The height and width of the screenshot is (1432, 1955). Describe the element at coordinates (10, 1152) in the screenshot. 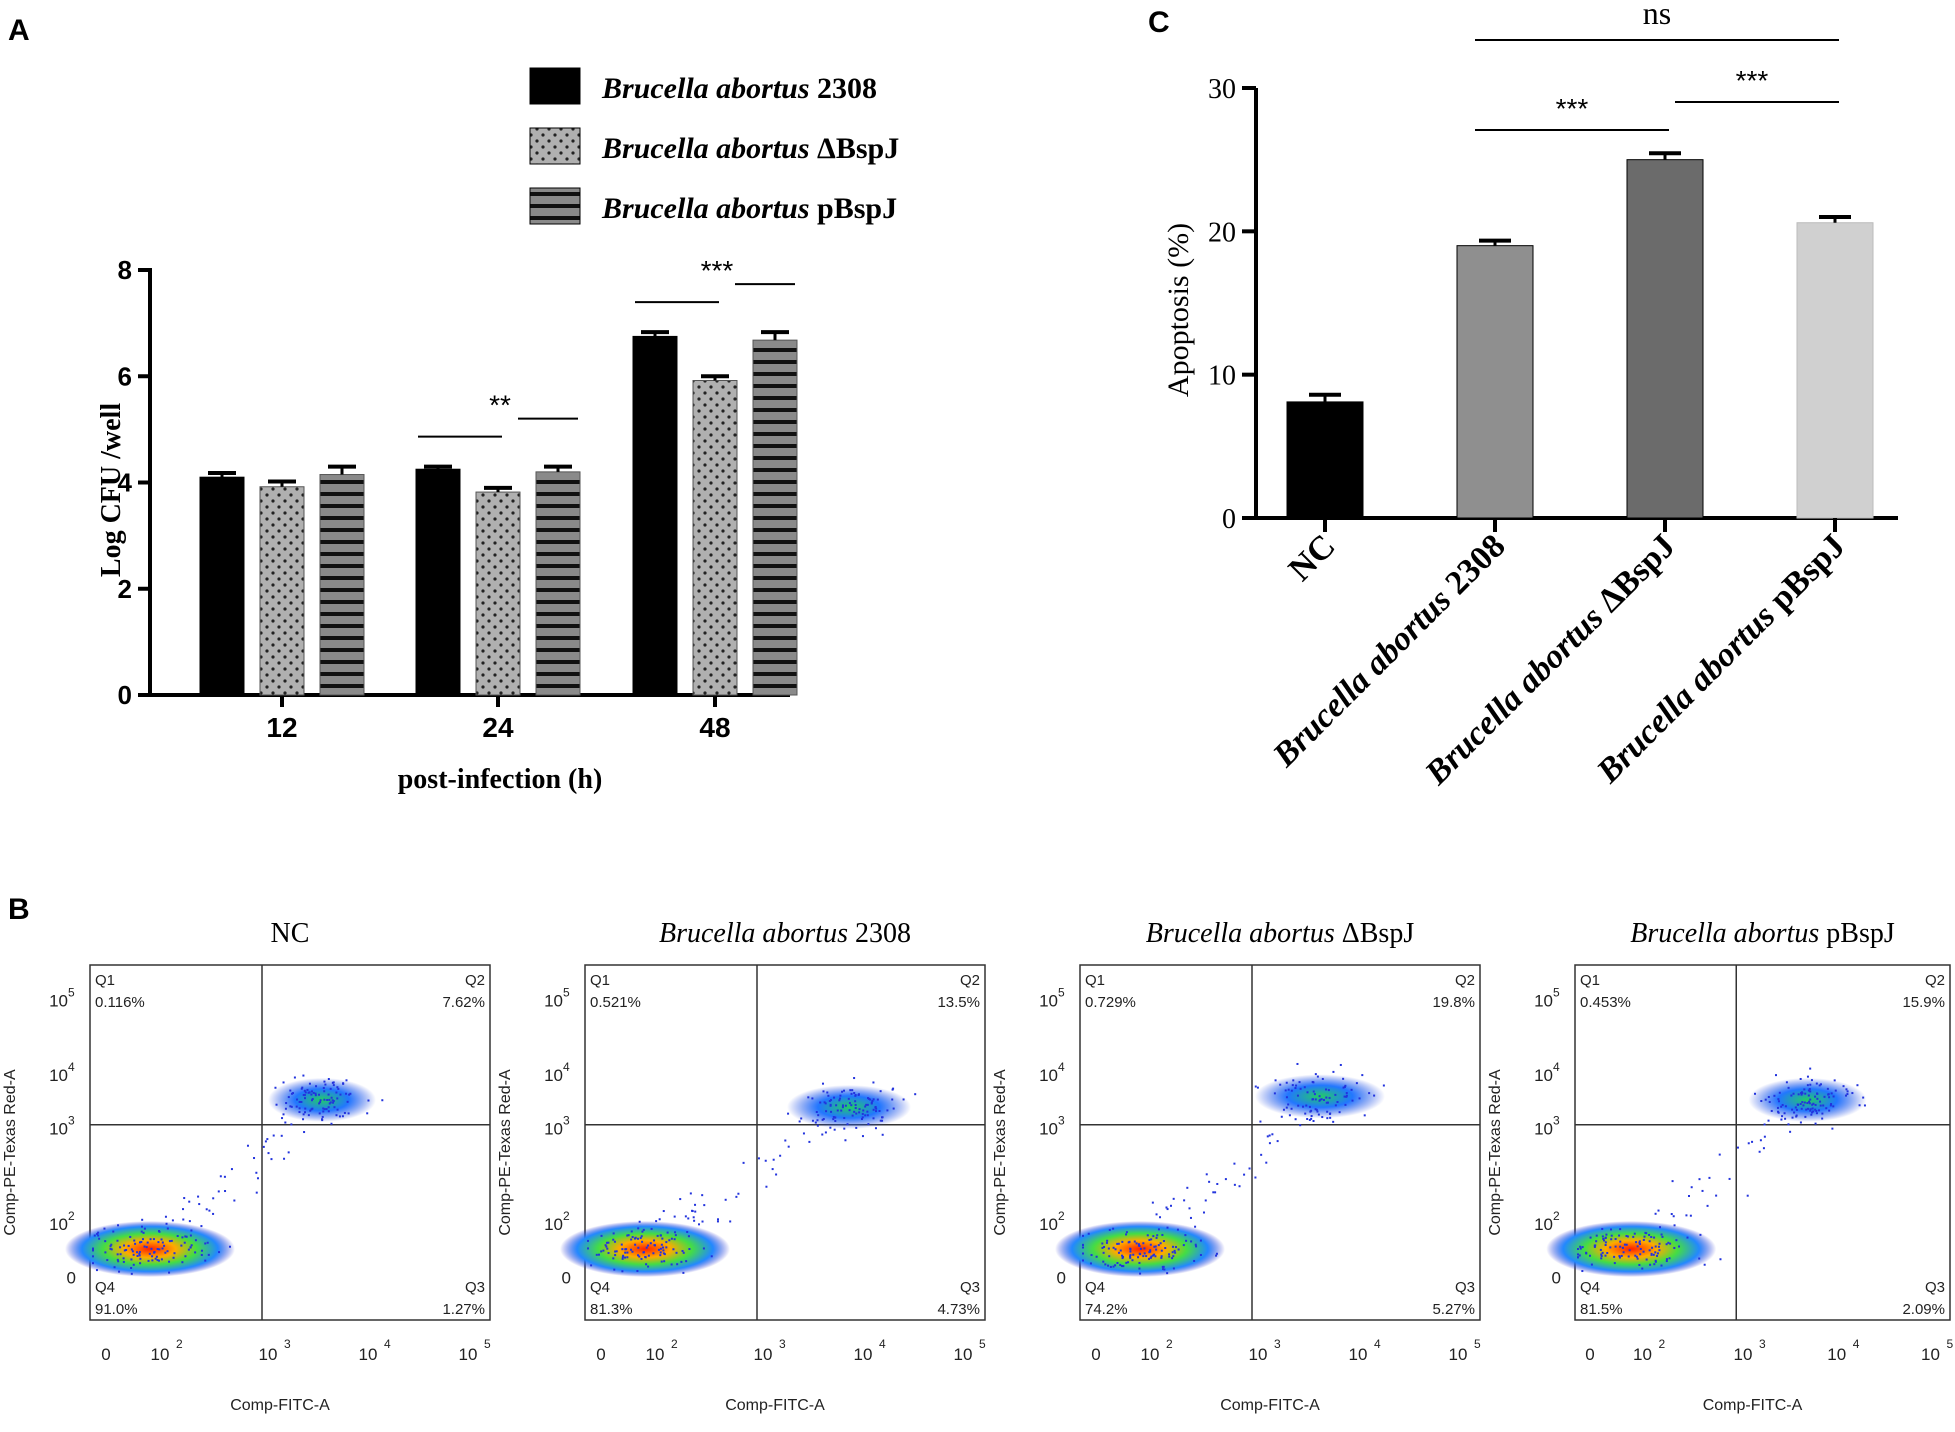

I see `y-axis-label: Comp-PE-Texas Red-A` at that location.